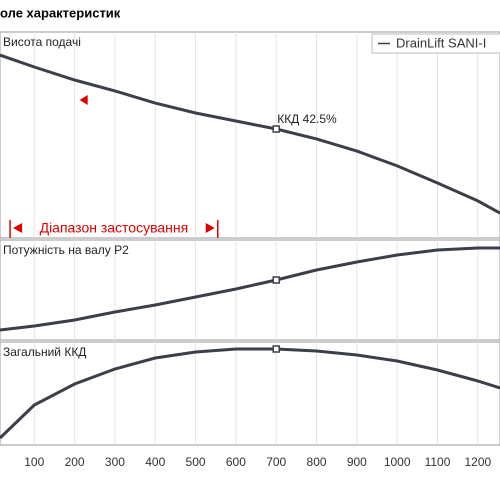  I want to click on chart-title: оле характеристик, so click(60, 12).